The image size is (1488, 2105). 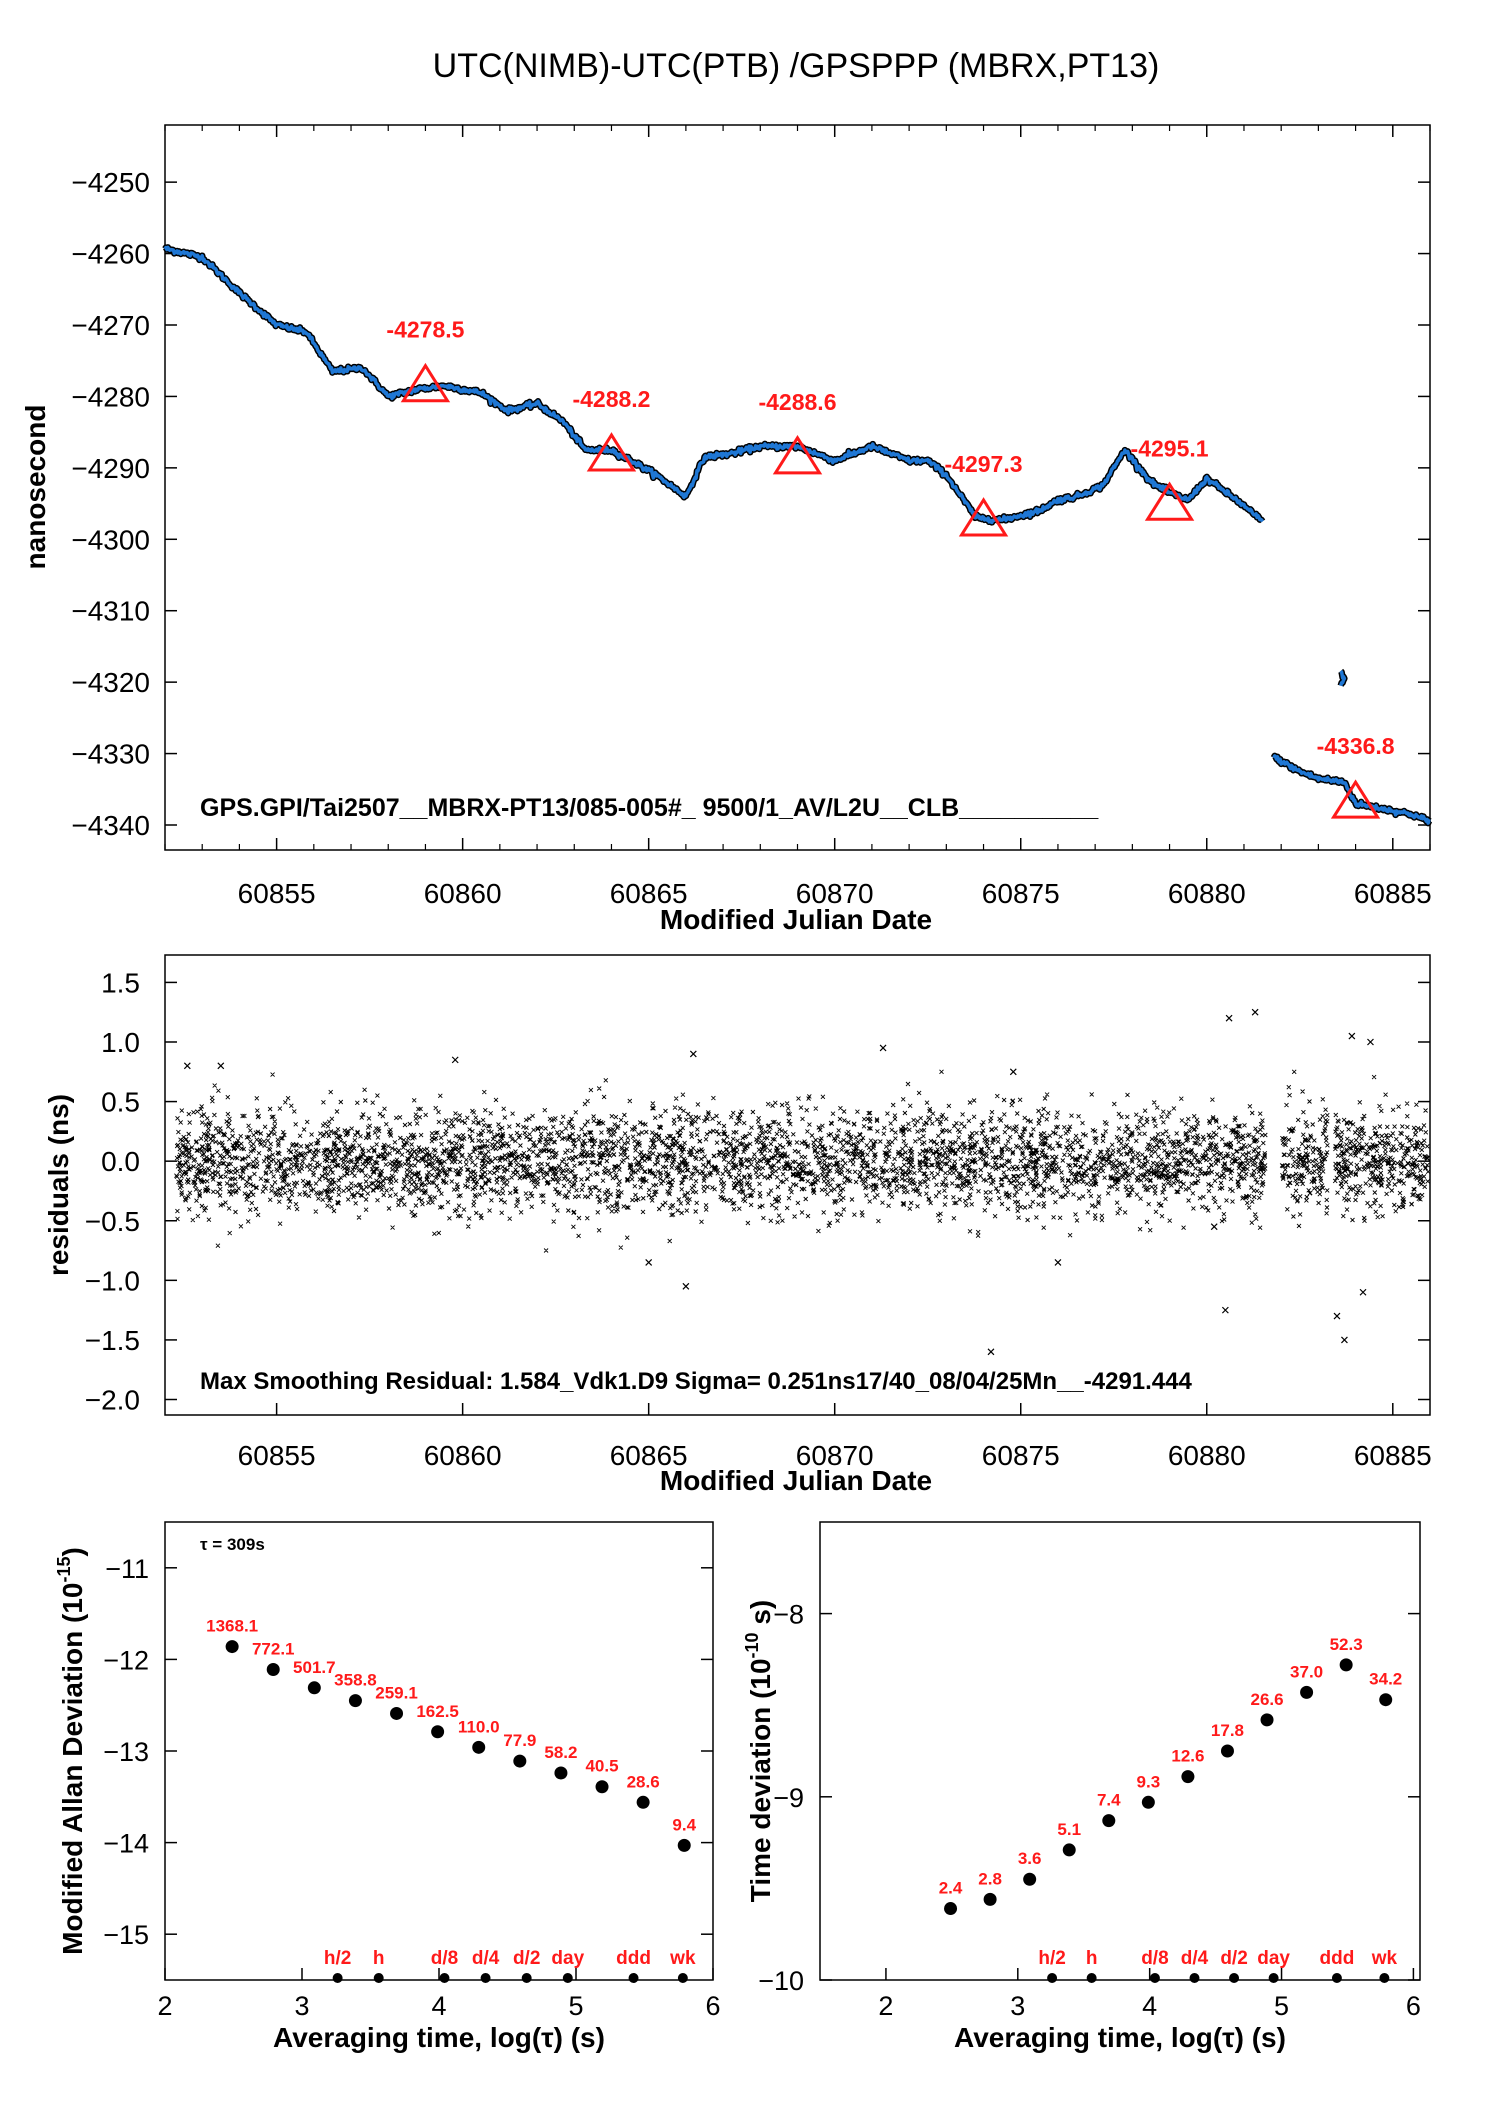 I want to click on y-tick-label: −4300, so click(x=110, y=539).